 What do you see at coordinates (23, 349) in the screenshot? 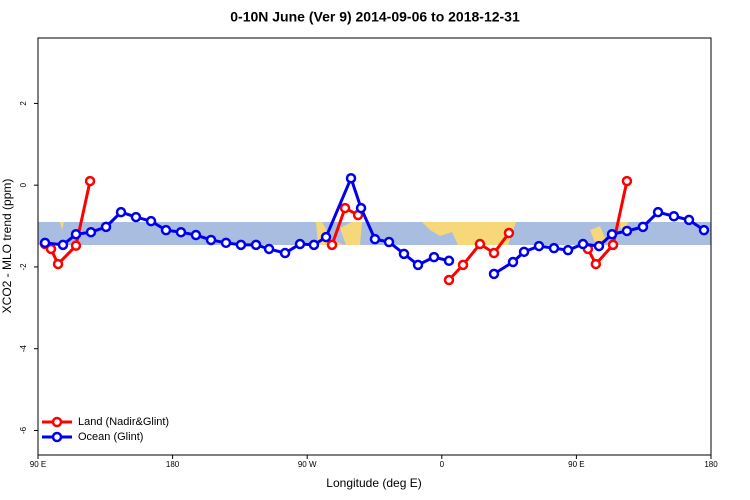
I see `y-tick-label: -4` at bounding box center [23, 349].